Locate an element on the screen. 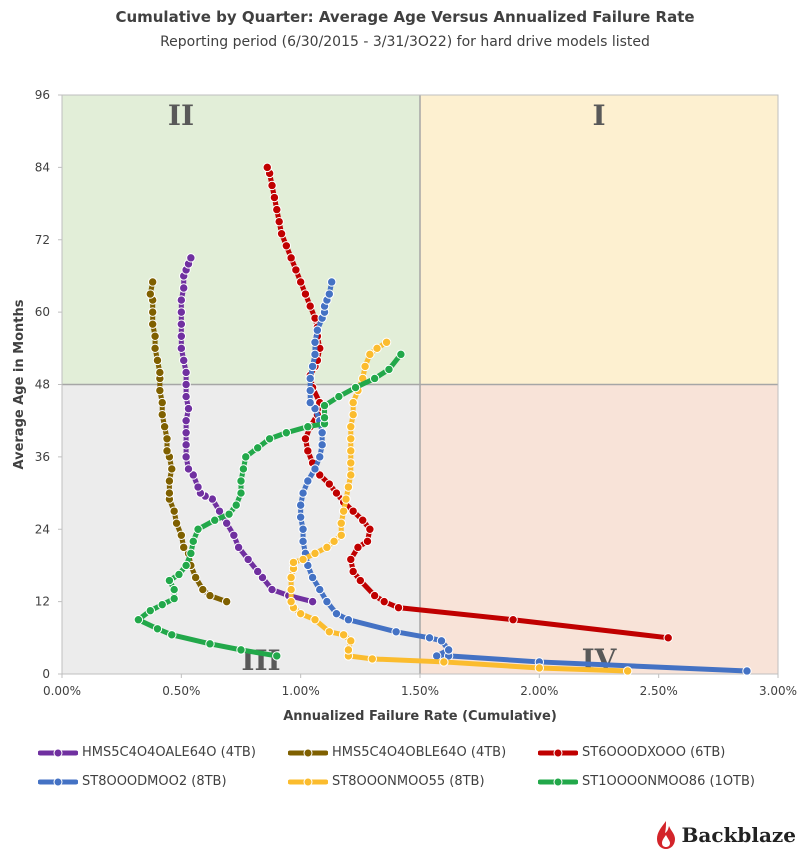  x-tick-label: 0.00% is located at coordinates (62, 691).